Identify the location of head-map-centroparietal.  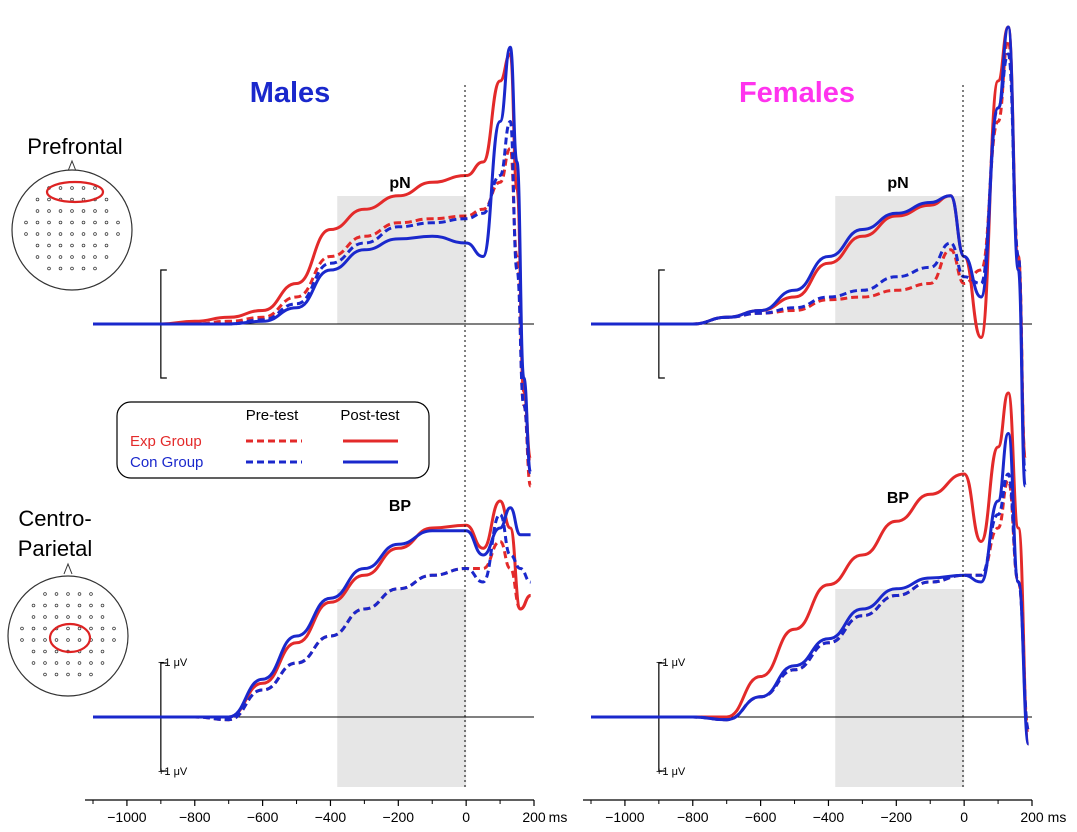
(68, 629).